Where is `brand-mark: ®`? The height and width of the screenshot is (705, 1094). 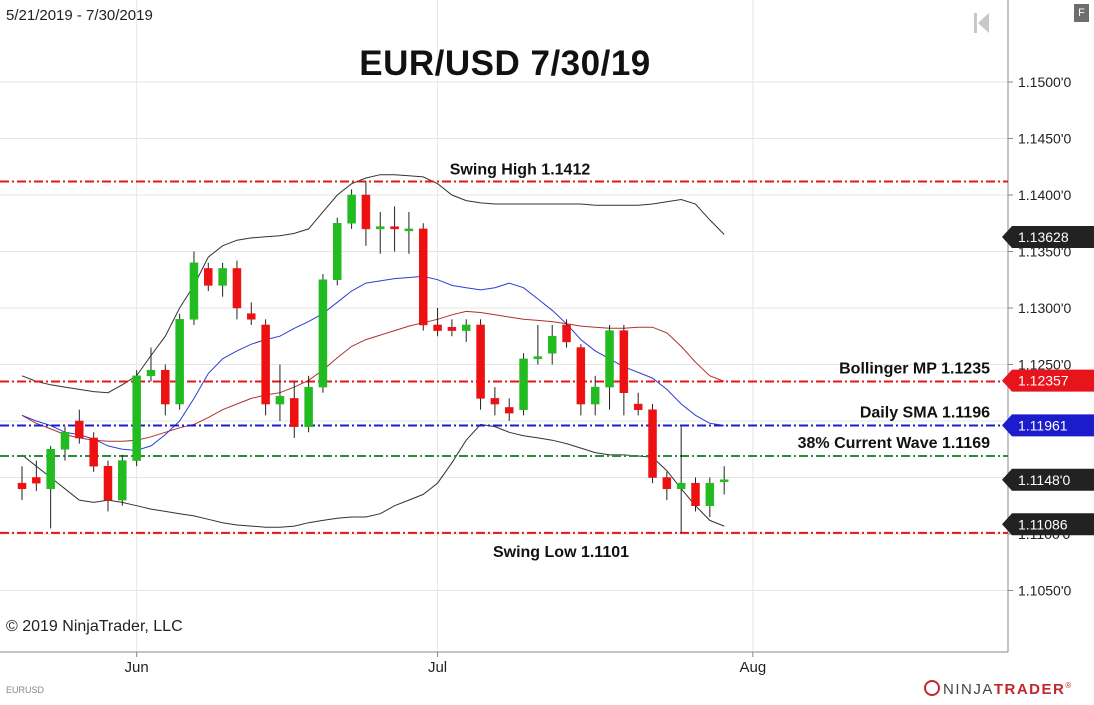 brand-mark: ® is located at coordinates (1069, 685).